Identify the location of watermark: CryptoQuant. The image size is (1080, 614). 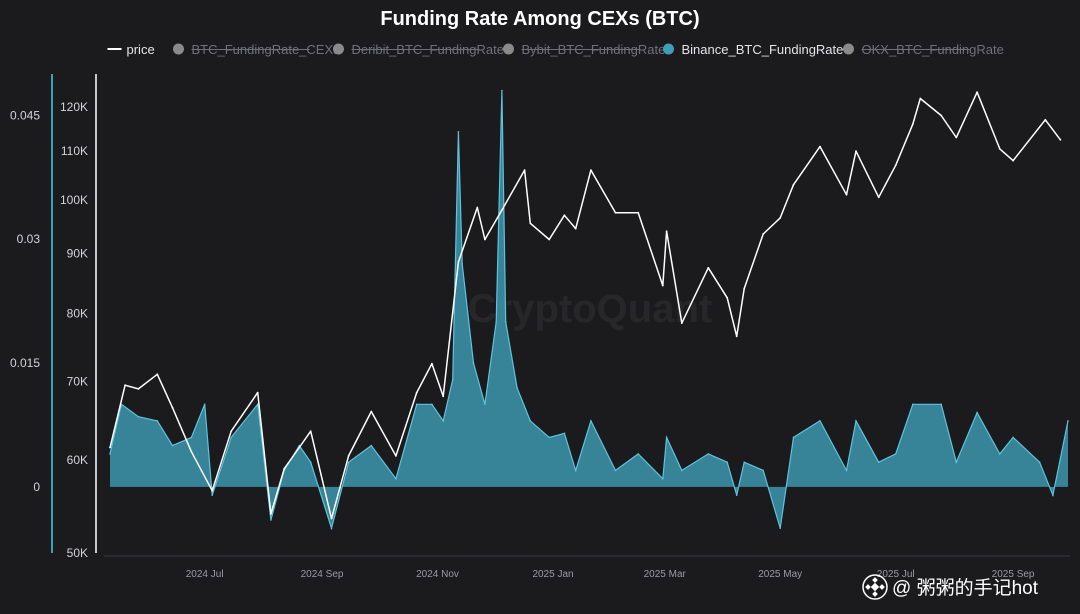
(590, 309).